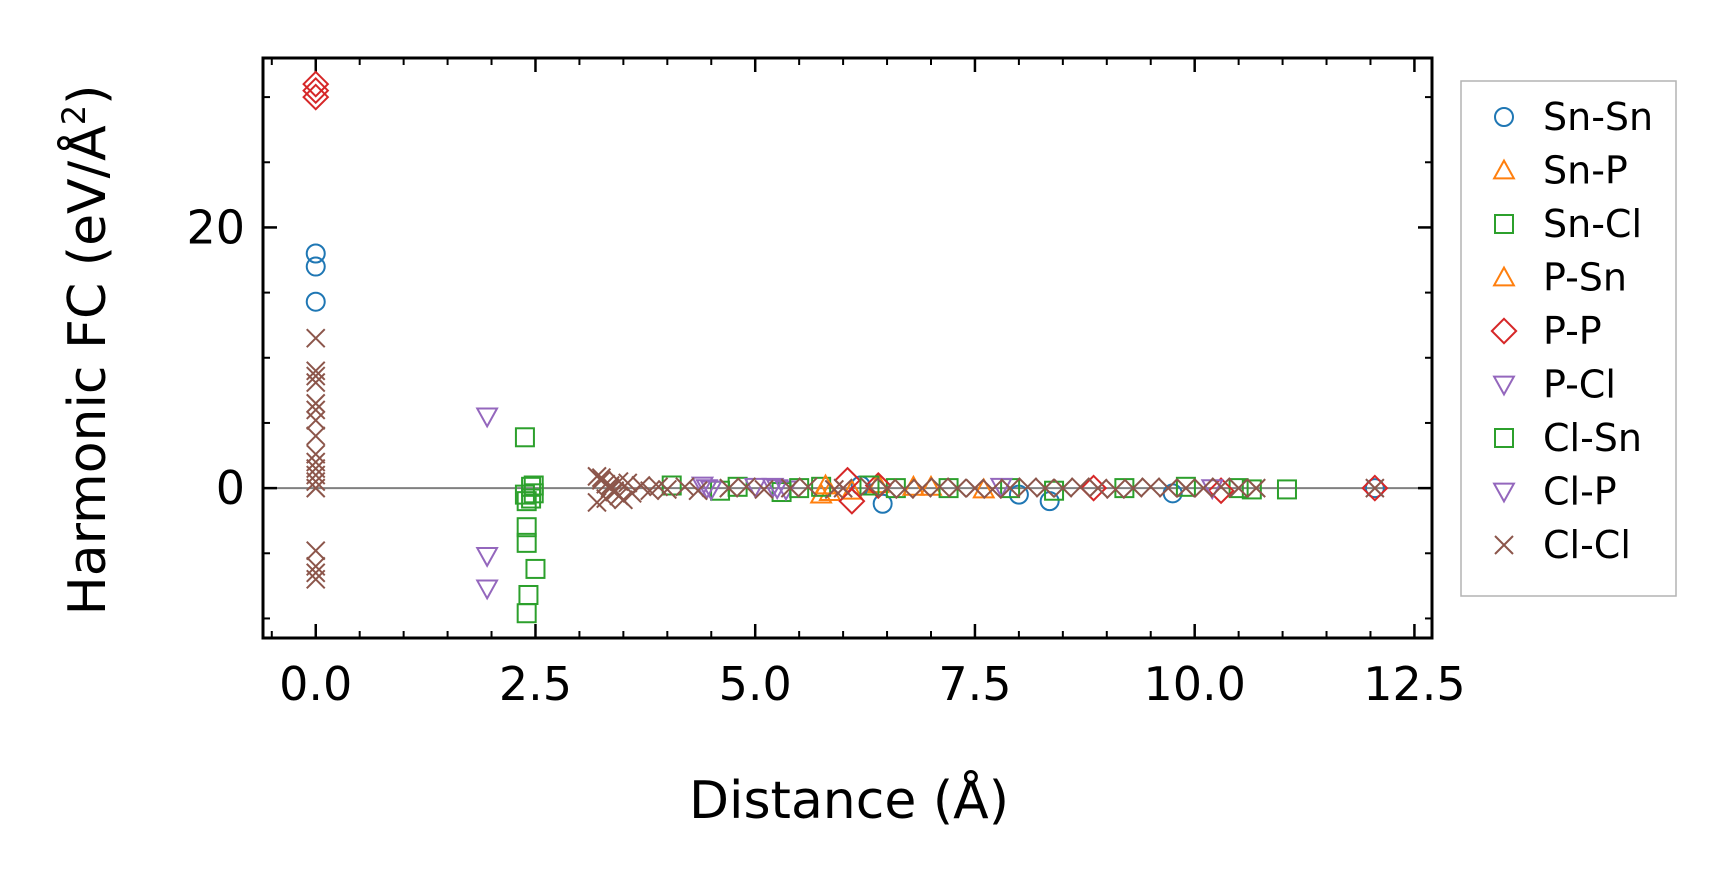 The height and width of the screenshot is (883, 1718). What do you see at coordinates (1504, 331) in the screenshot?
I see `legend-marker-p-p` at bounding box center [1504, 331].